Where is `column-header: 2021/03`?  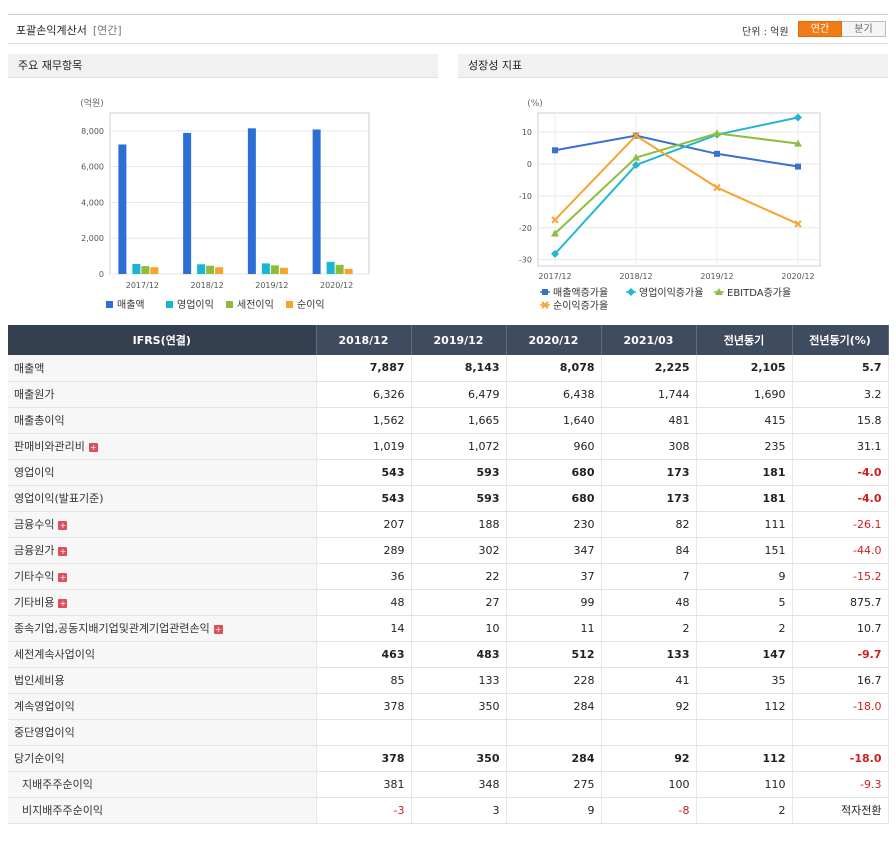
column-header: 2021/03 is located at coordinates (649, 340).